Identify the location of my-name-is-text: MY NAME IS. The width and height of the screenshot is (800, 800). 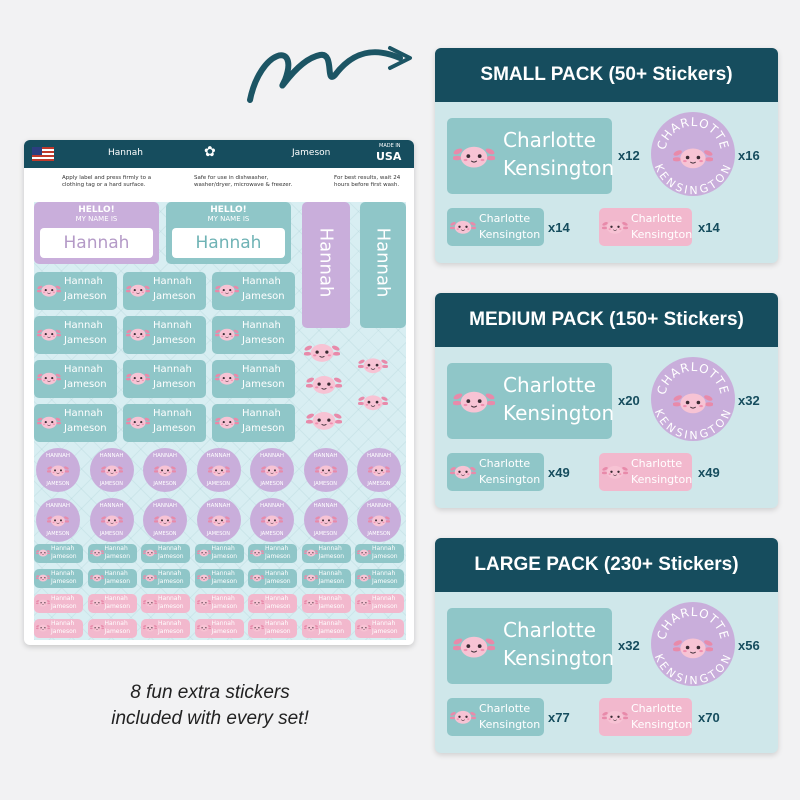
(96, 219).